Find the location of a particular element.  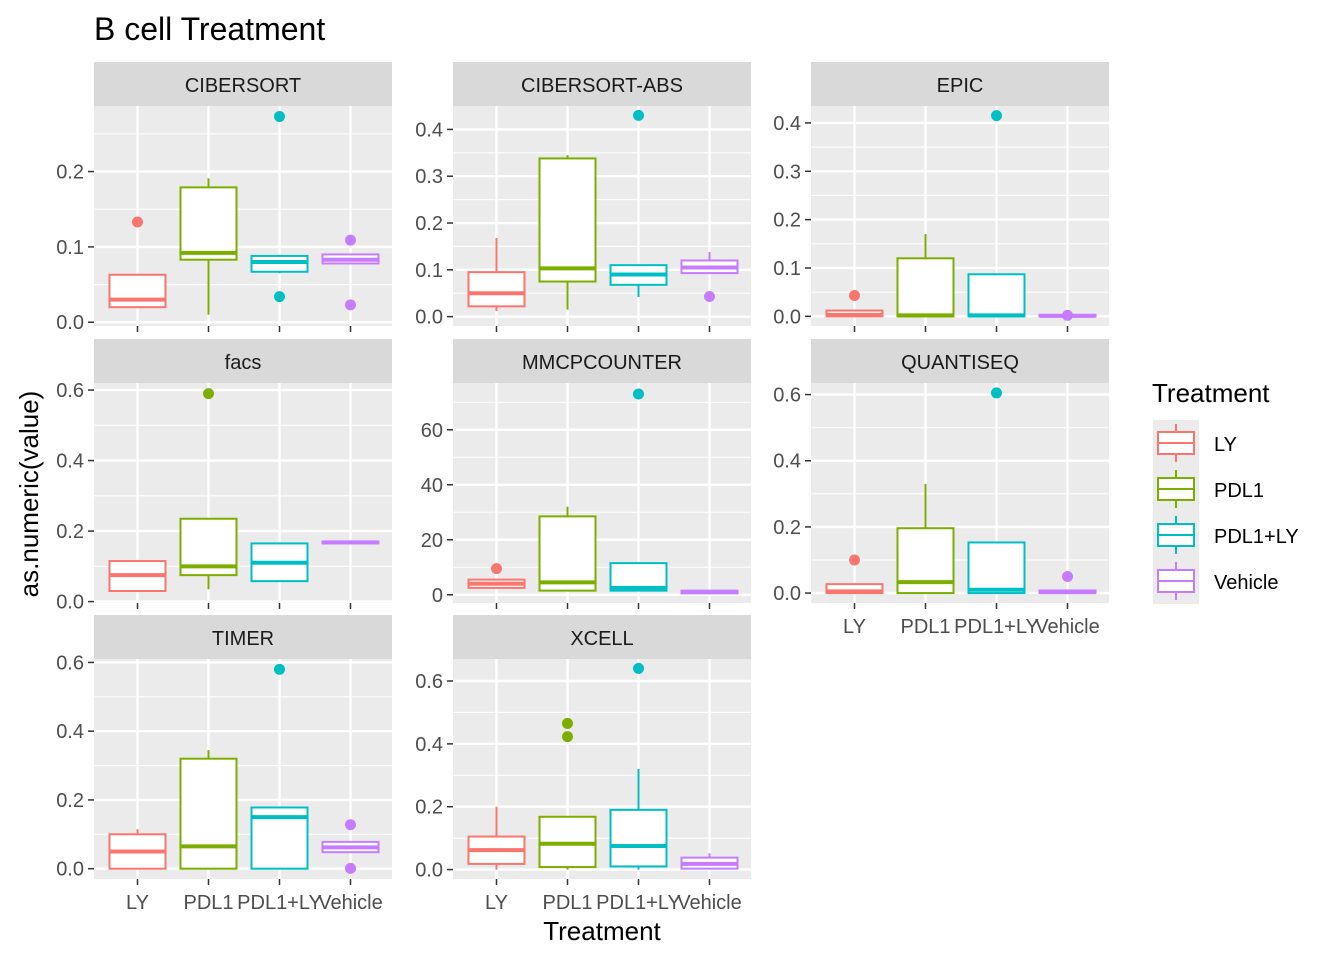

facet-panel: MMCPCOUNTER 0 20 40 60 is located at coordinates (586, 474).